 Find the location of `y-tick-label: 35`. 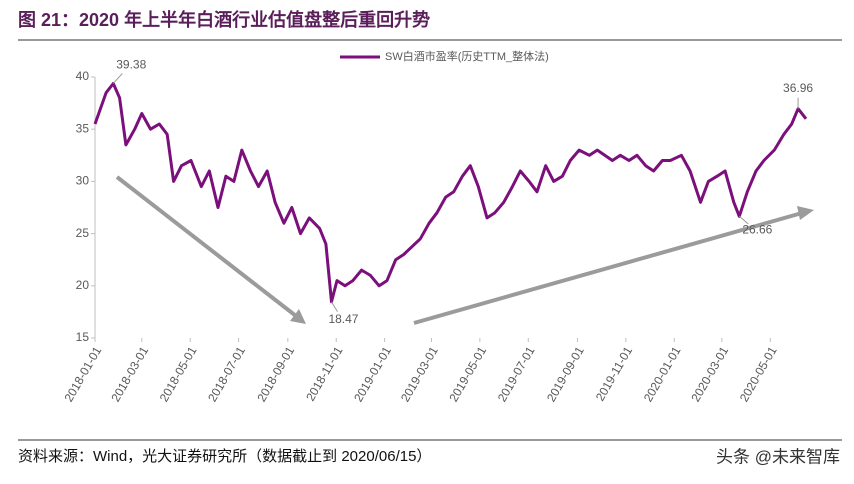

y-tick-label: 35 is located at coordinates (83, 128).